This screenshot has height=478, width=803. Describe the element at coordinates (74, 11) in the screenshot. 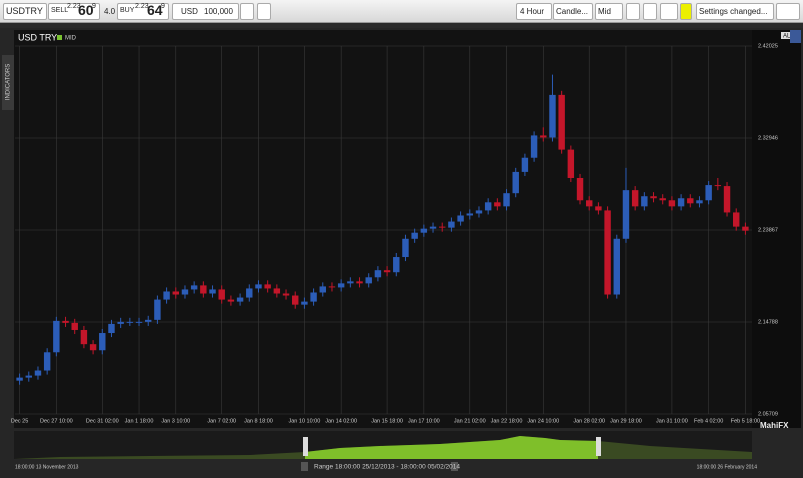

I see `sell-button` at that location.